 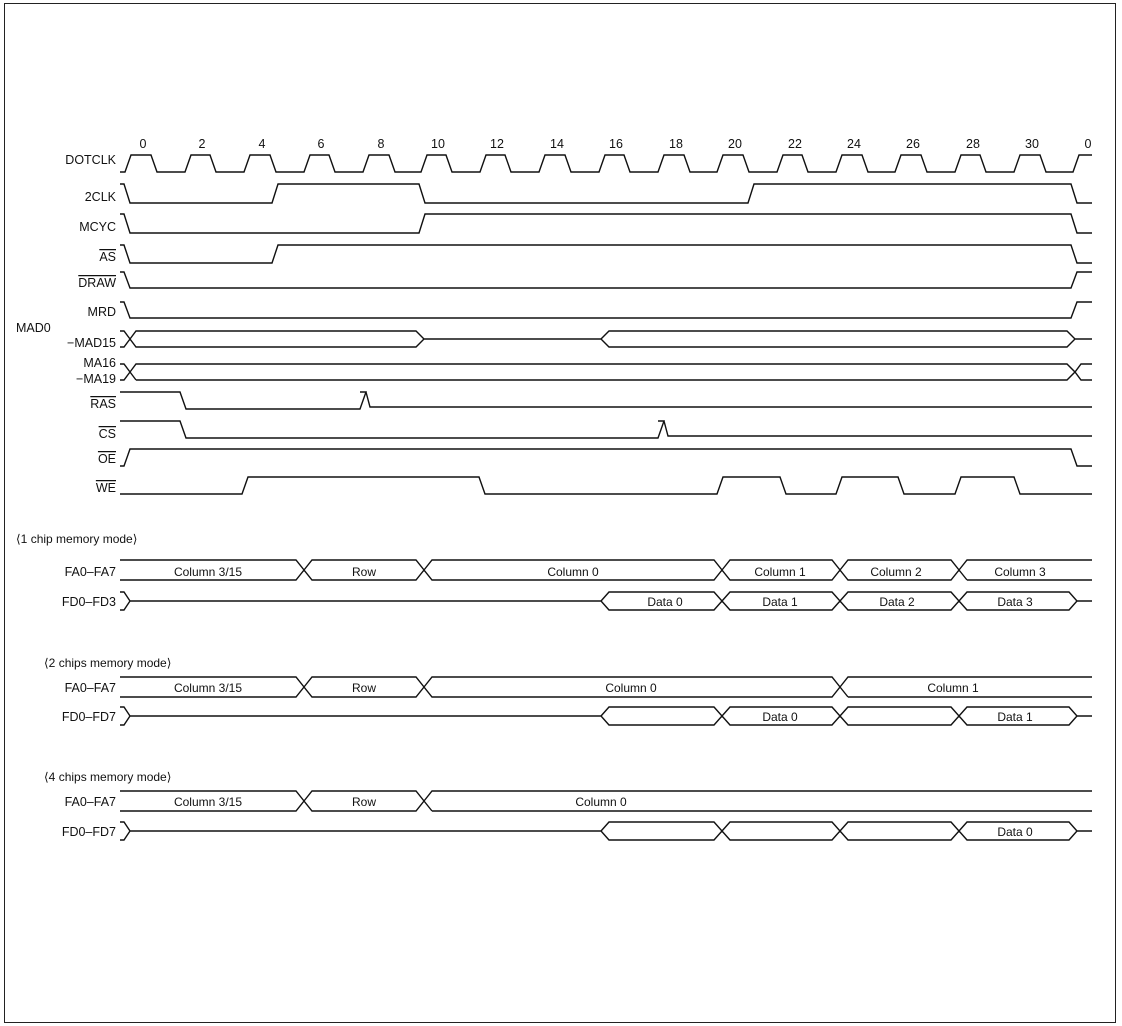 I want to click on as-waveform, so click(x=606, y=254).